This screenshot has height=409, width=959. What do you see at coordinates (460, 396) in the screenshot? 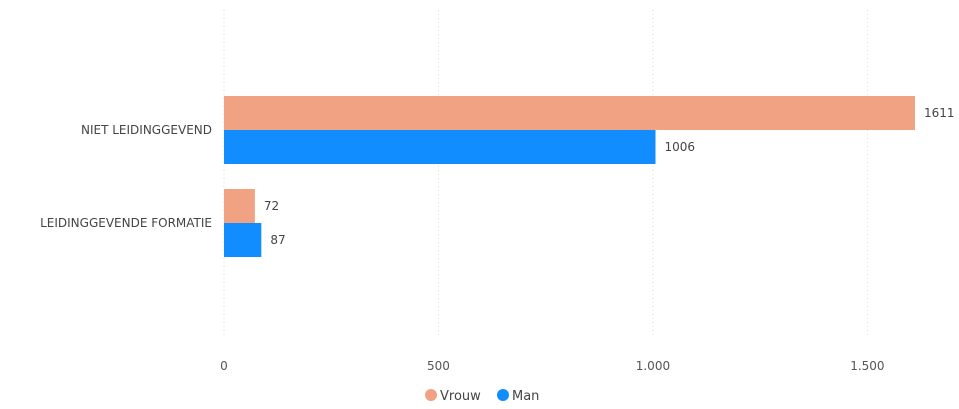
I see `legend-label-vrouw: Vrouw` at bounding box center [460, 396].